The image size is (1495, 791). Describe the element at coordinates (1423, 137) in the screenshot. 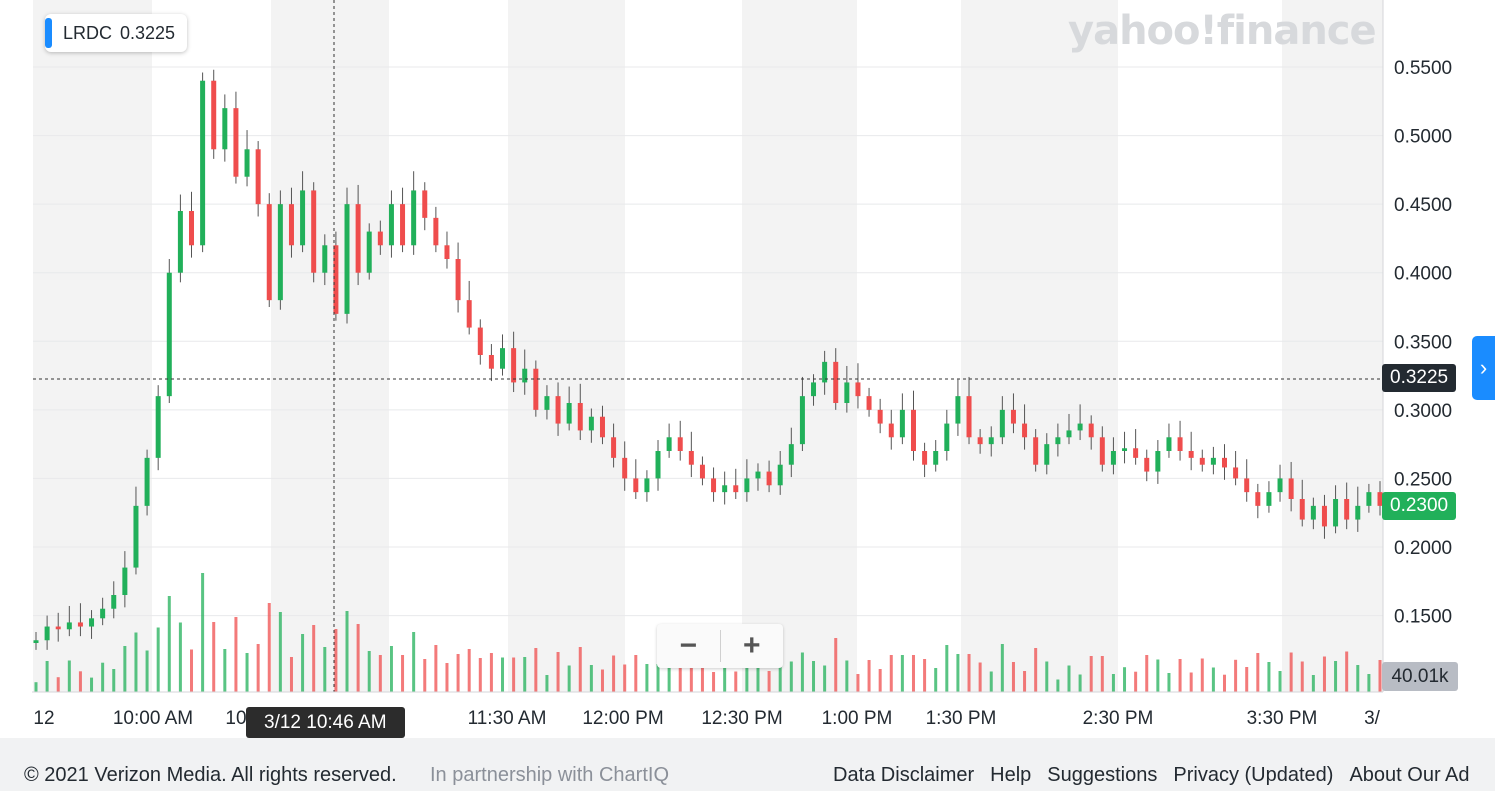

I see `y-tick-label: 0.5000` at that location.